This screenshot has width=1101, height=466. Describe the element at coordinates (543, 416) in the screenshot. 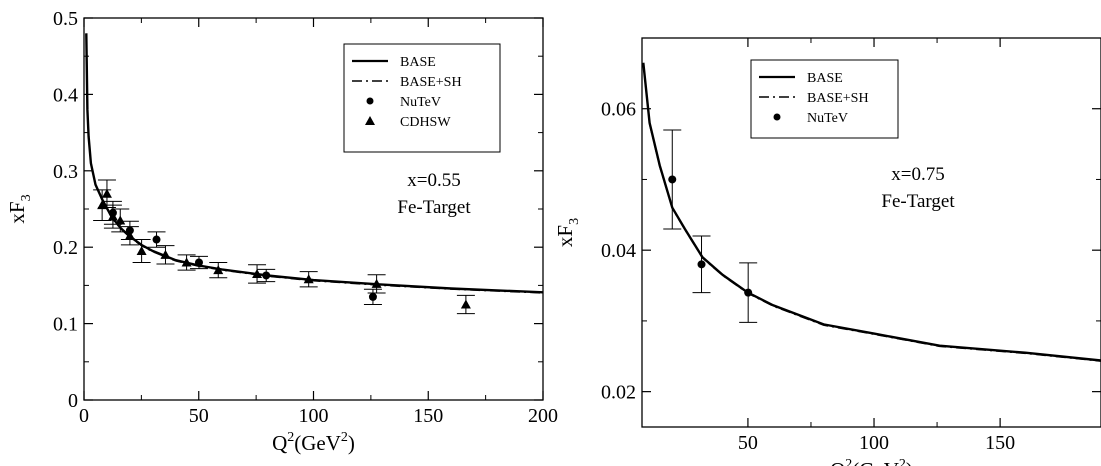

I see `x-tick-label: 200` at that location.